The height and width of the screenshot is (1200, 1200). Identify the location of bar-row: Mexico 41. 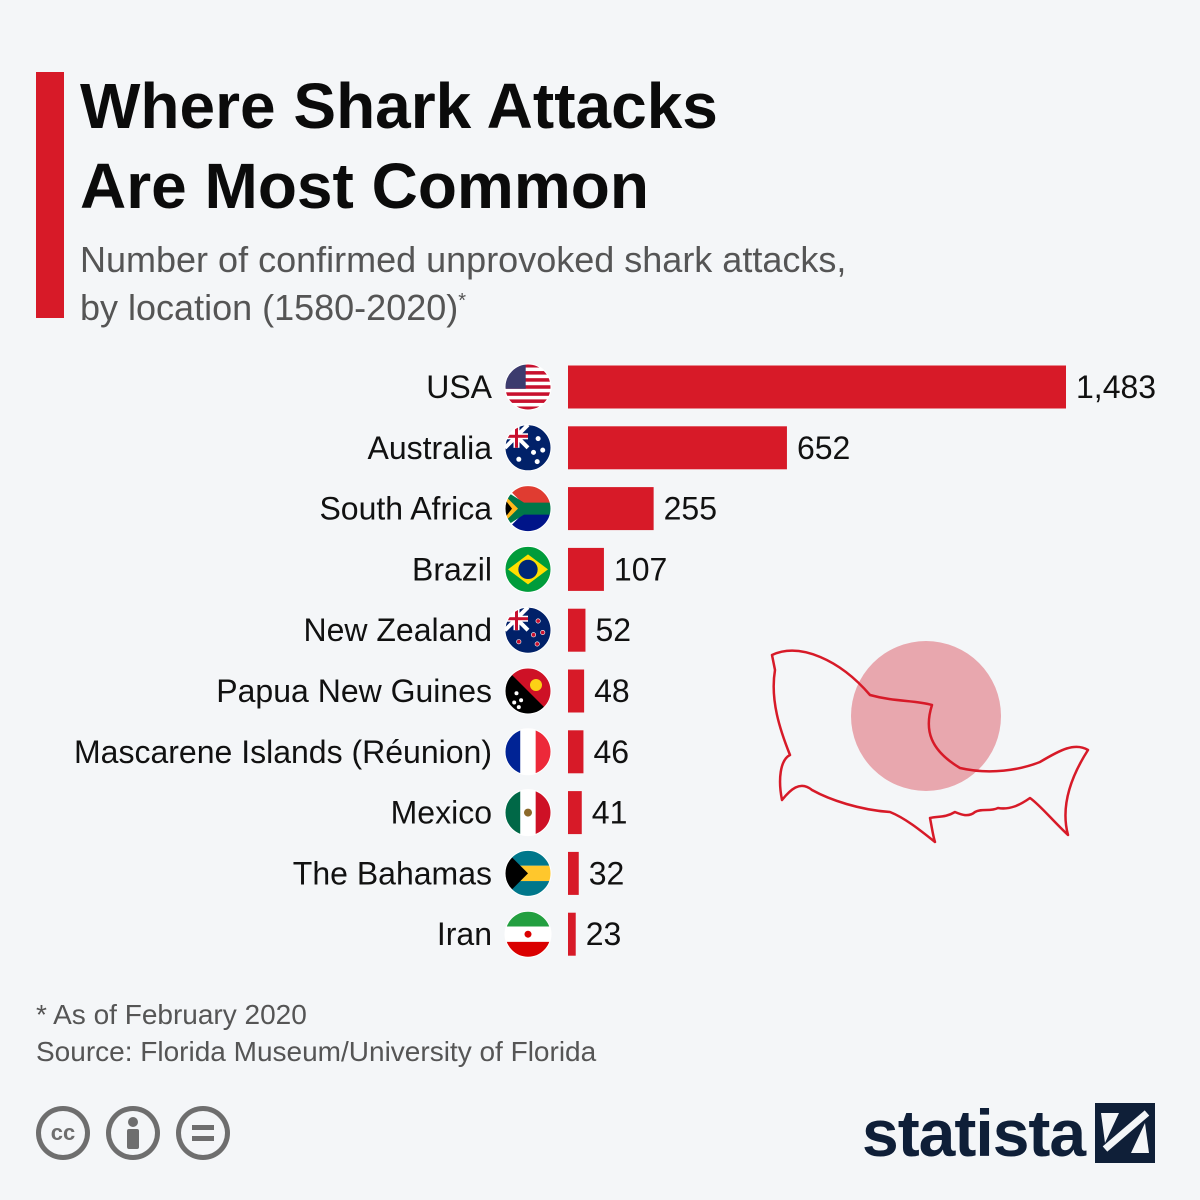
(509, 813).